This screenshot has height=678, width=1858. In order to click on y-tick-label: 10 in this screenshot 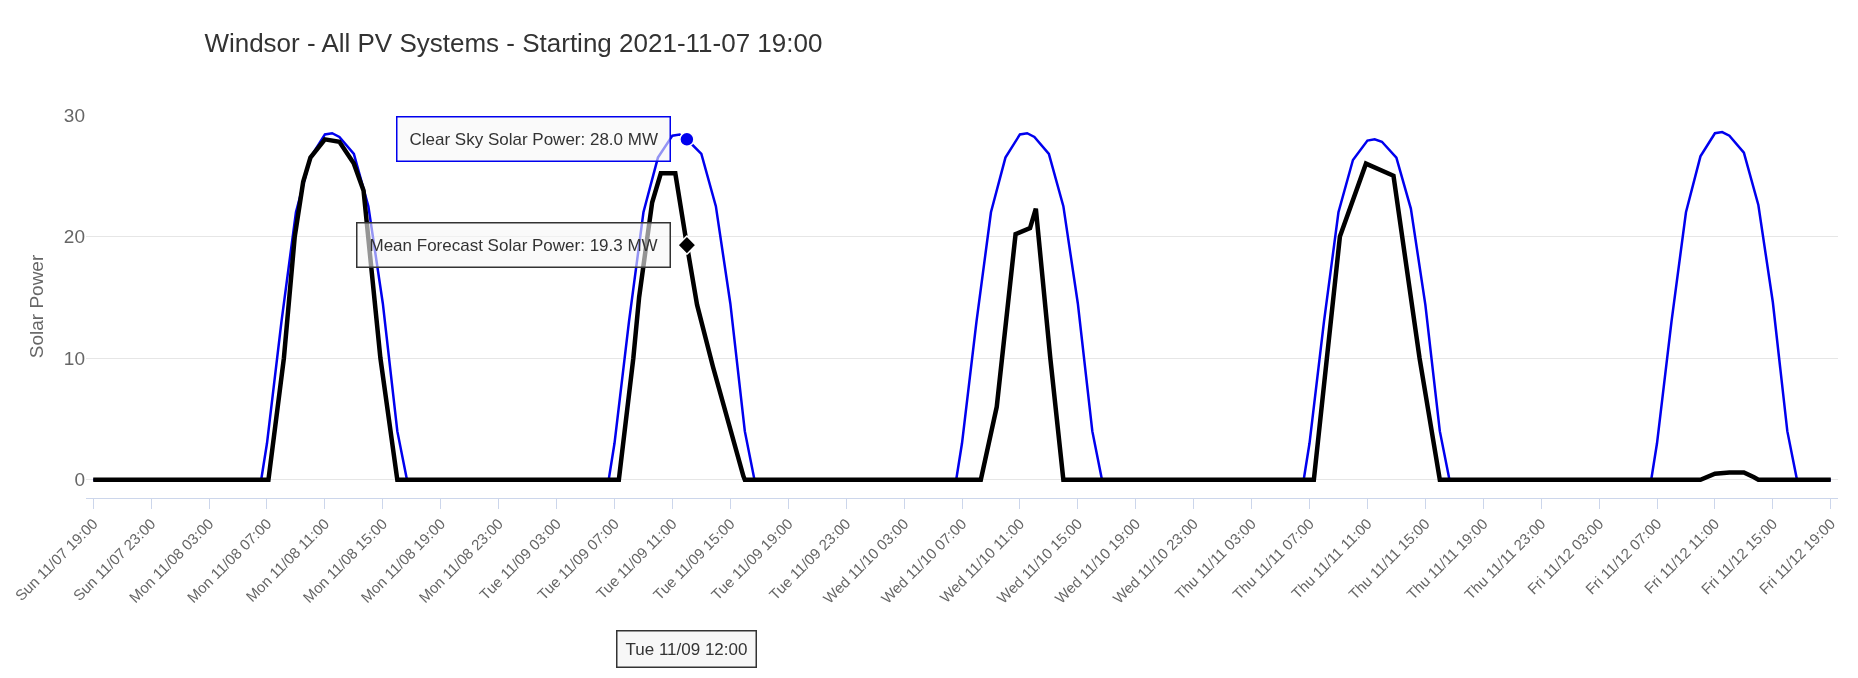, I will do `click(74, 358)`.